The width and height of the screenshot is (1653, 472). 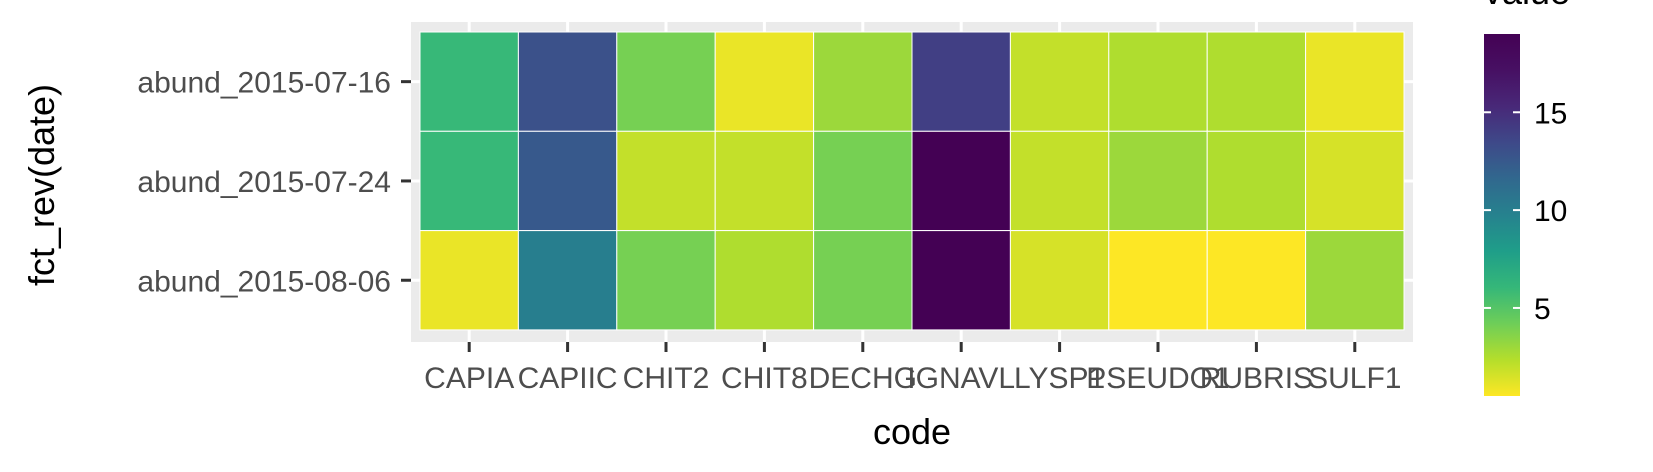 What do you see at coordinates (1502, 215) in the screenshot?
I see `colorbar` at bounding box center [1502, 215].